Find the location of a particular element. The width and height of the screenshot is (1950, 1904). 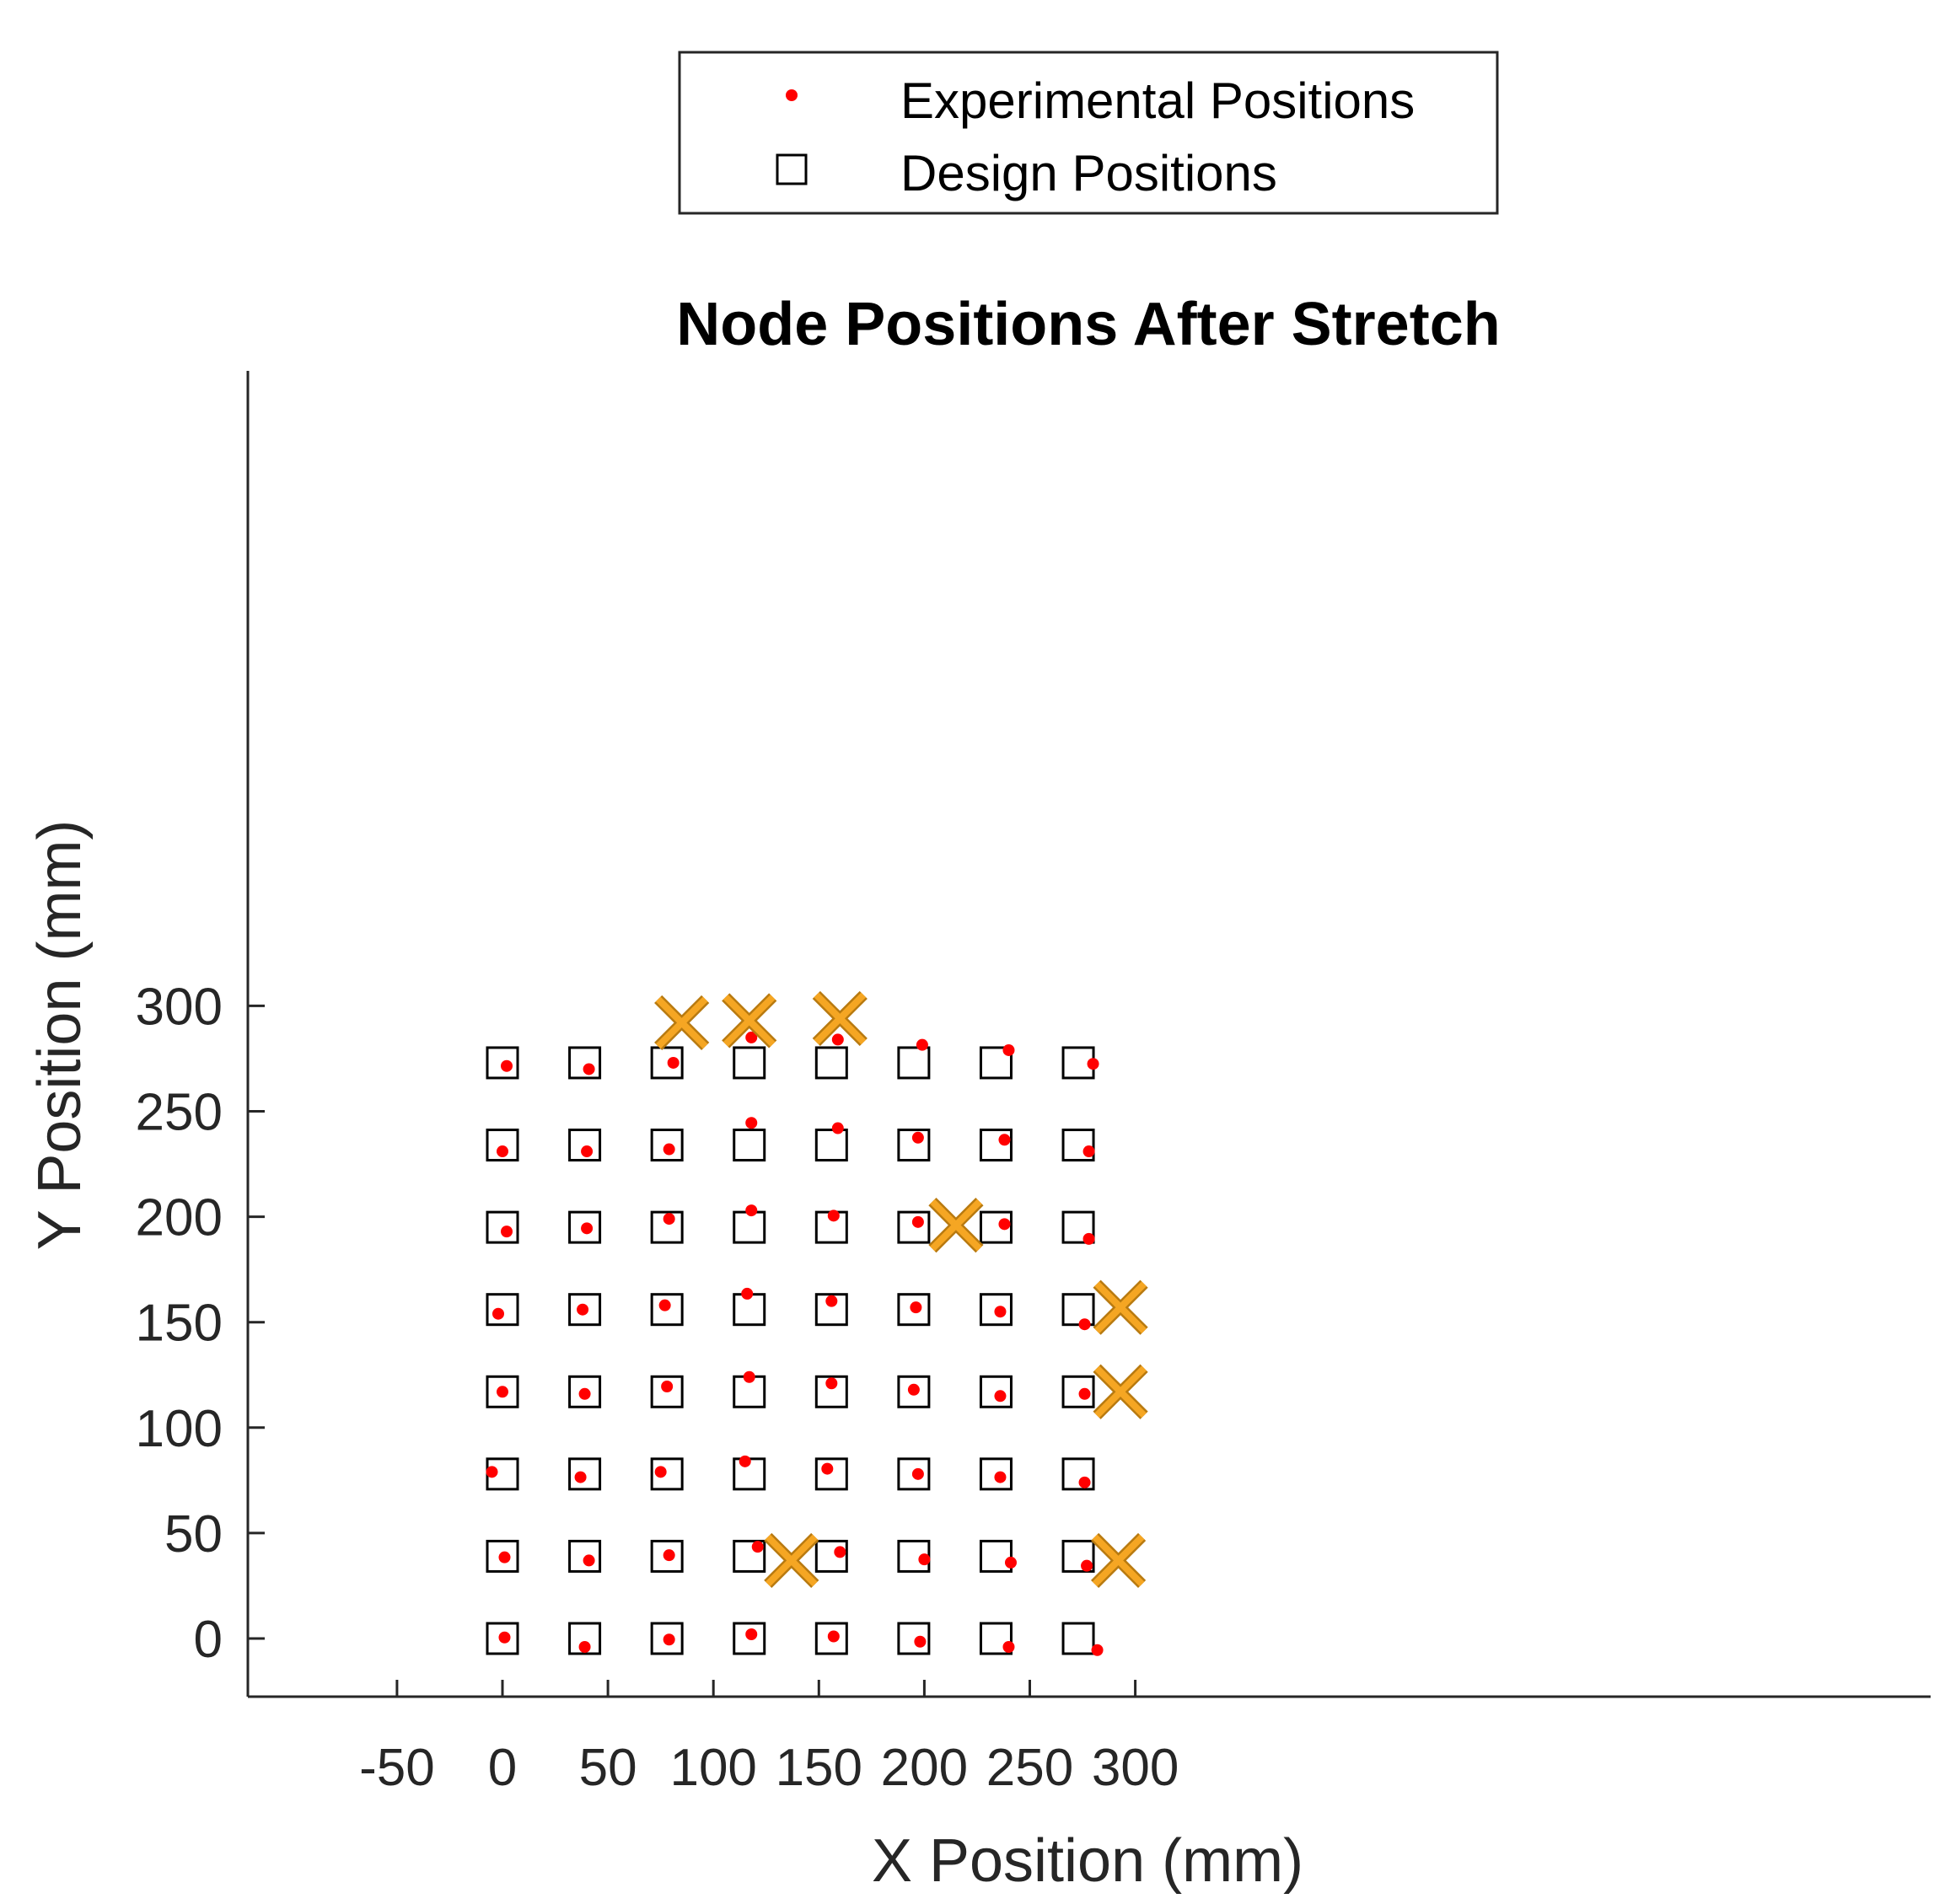

failed-node-markers is located at coordinates (901, 1289).